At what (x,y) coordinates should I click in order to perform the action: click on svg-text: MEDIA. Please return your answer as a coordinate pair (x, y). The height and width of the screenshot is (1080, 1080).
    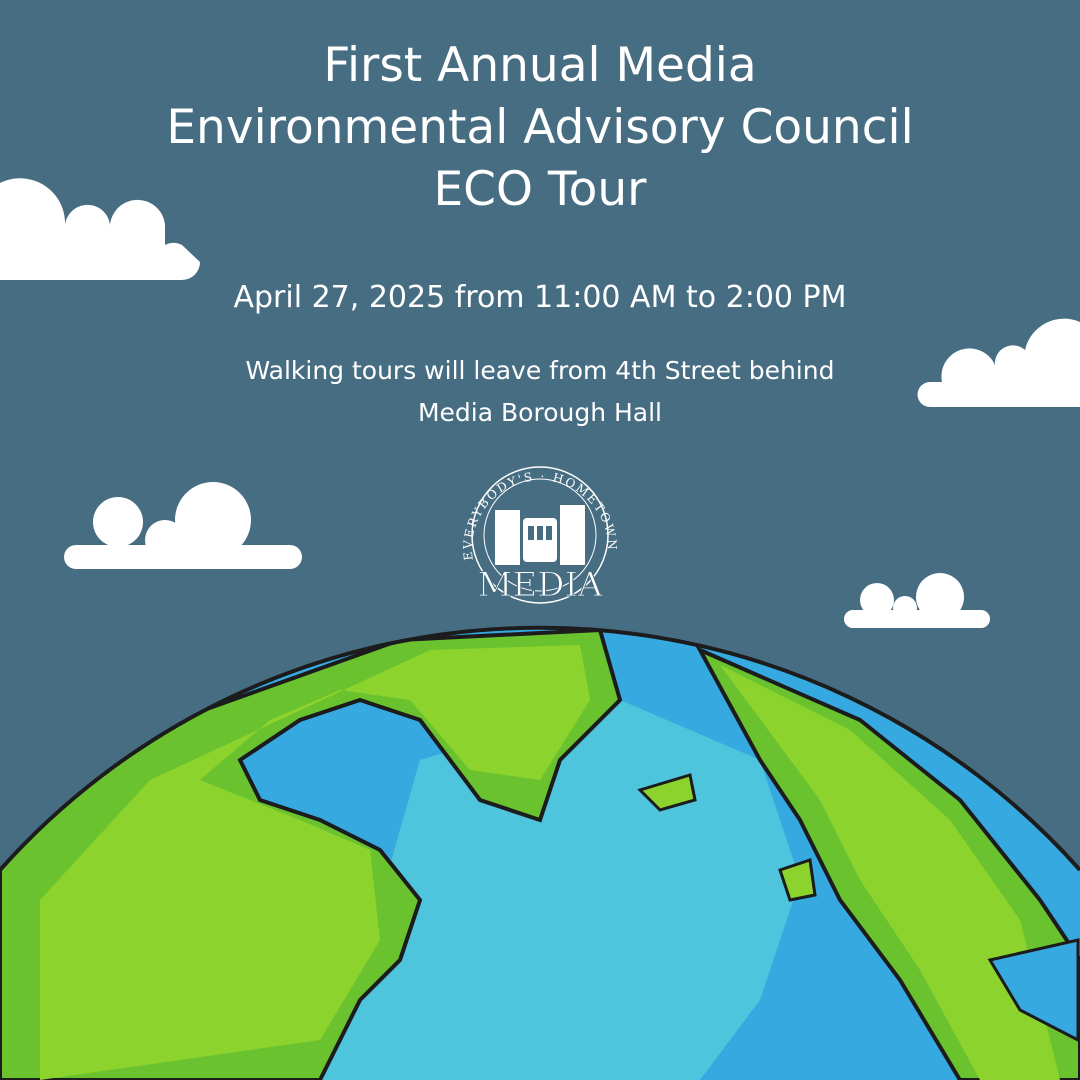
    Looking at the image, I should click on (540, 585).